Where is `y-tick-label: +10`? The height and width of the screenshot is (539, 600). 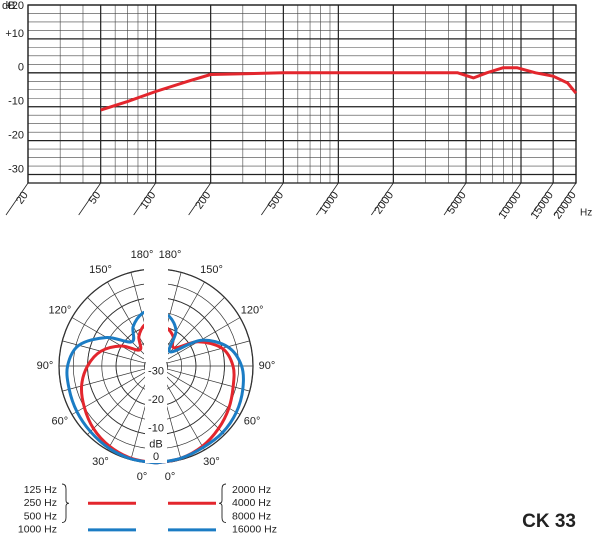
y-tick-label: +10 is located at coordinates (14, 34).